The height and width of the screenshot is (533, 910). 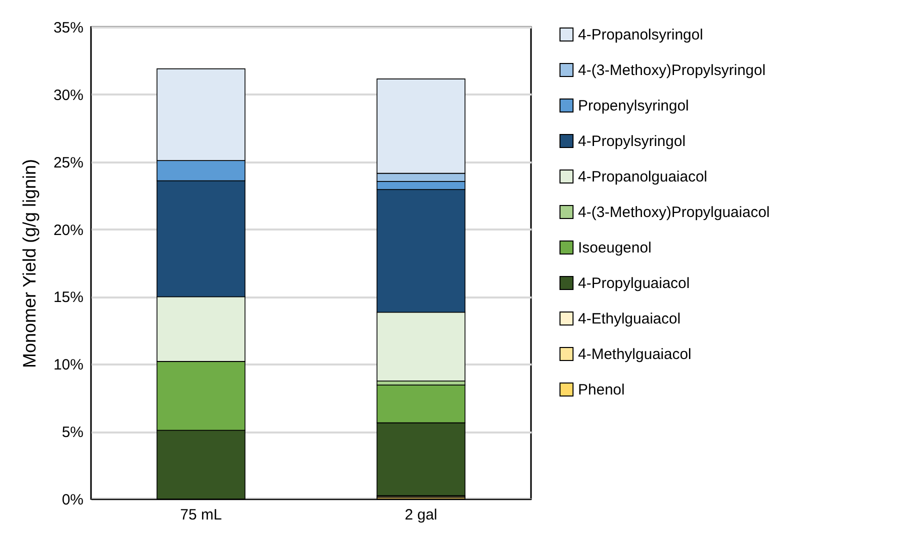 I want to click on legend-label: 4-Propylsyringol, so click(x=632, y=141).